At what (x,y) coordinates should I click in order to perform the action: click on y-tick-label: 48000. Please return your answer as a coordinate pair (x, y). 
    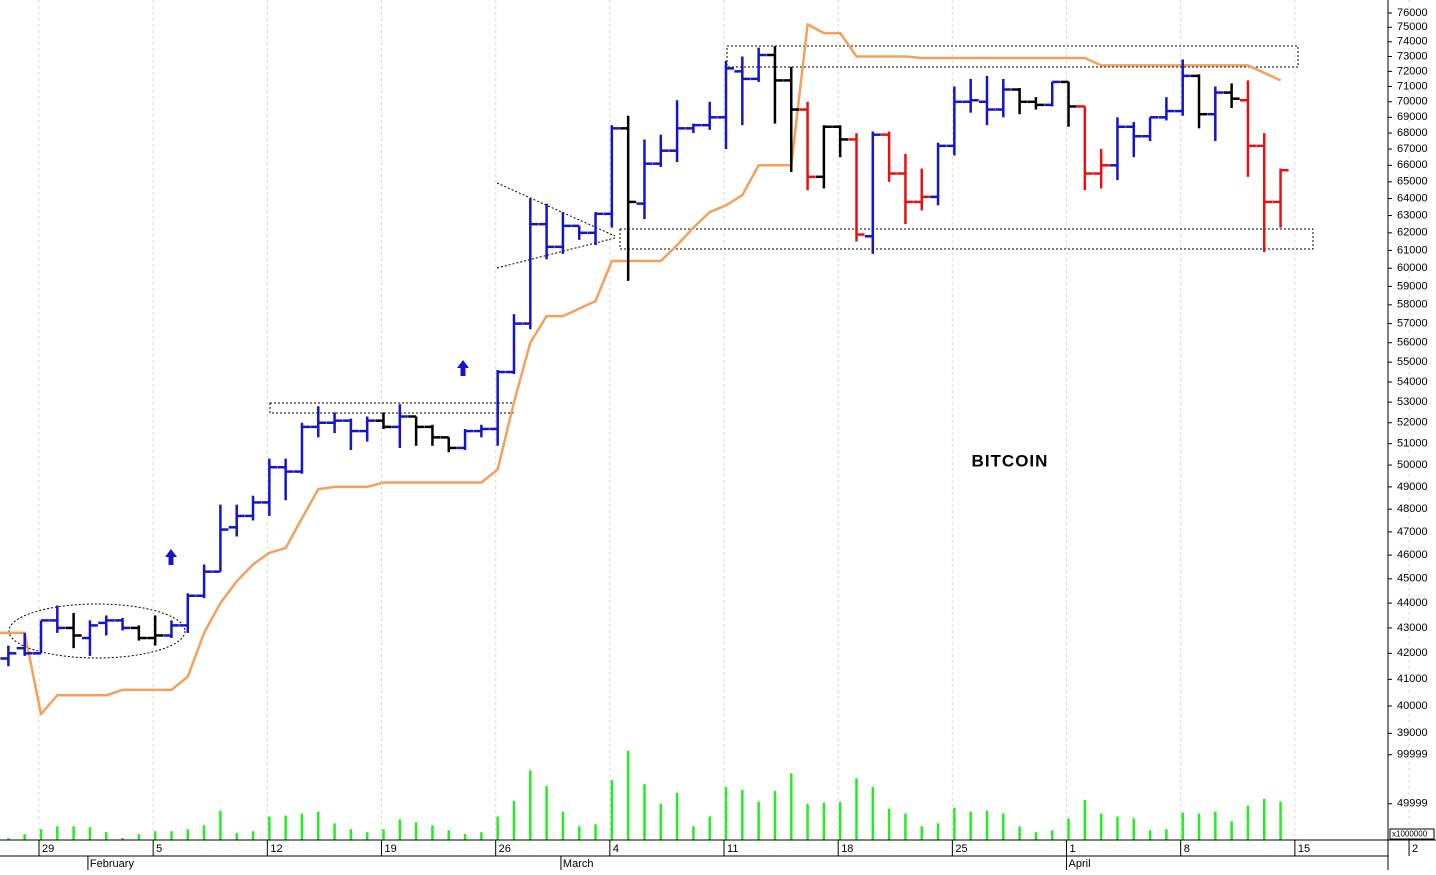
    Looking at the image, I should click on (1412, 509).